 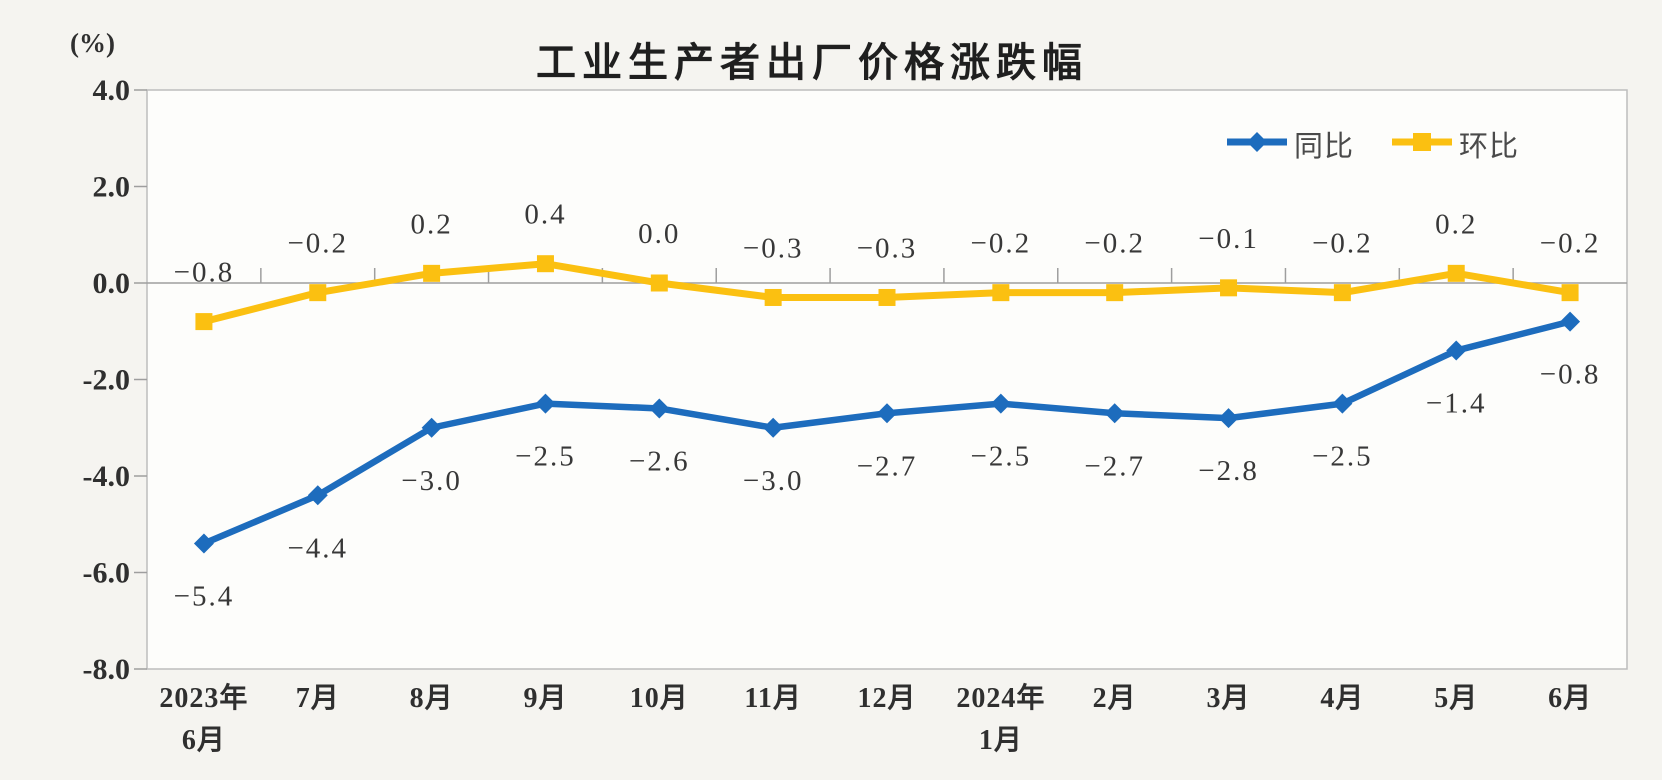 What do you see at coordinates (112, 283) in the screenshot?
I see `y-tick-label: 0.0` at bounding box center [112, 283].